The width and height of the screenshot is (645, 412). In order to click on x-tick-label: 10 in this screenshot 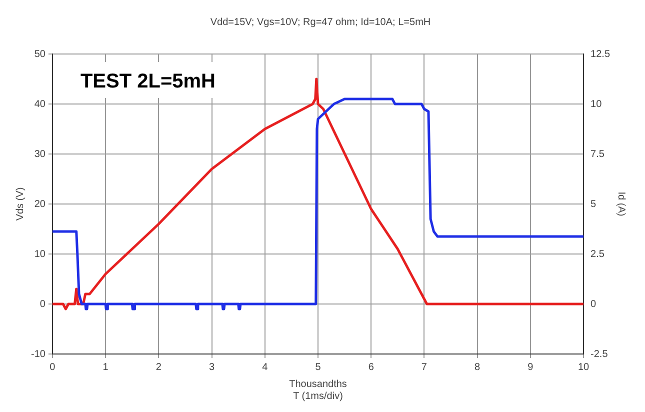, I will do `click(584, 367)`.